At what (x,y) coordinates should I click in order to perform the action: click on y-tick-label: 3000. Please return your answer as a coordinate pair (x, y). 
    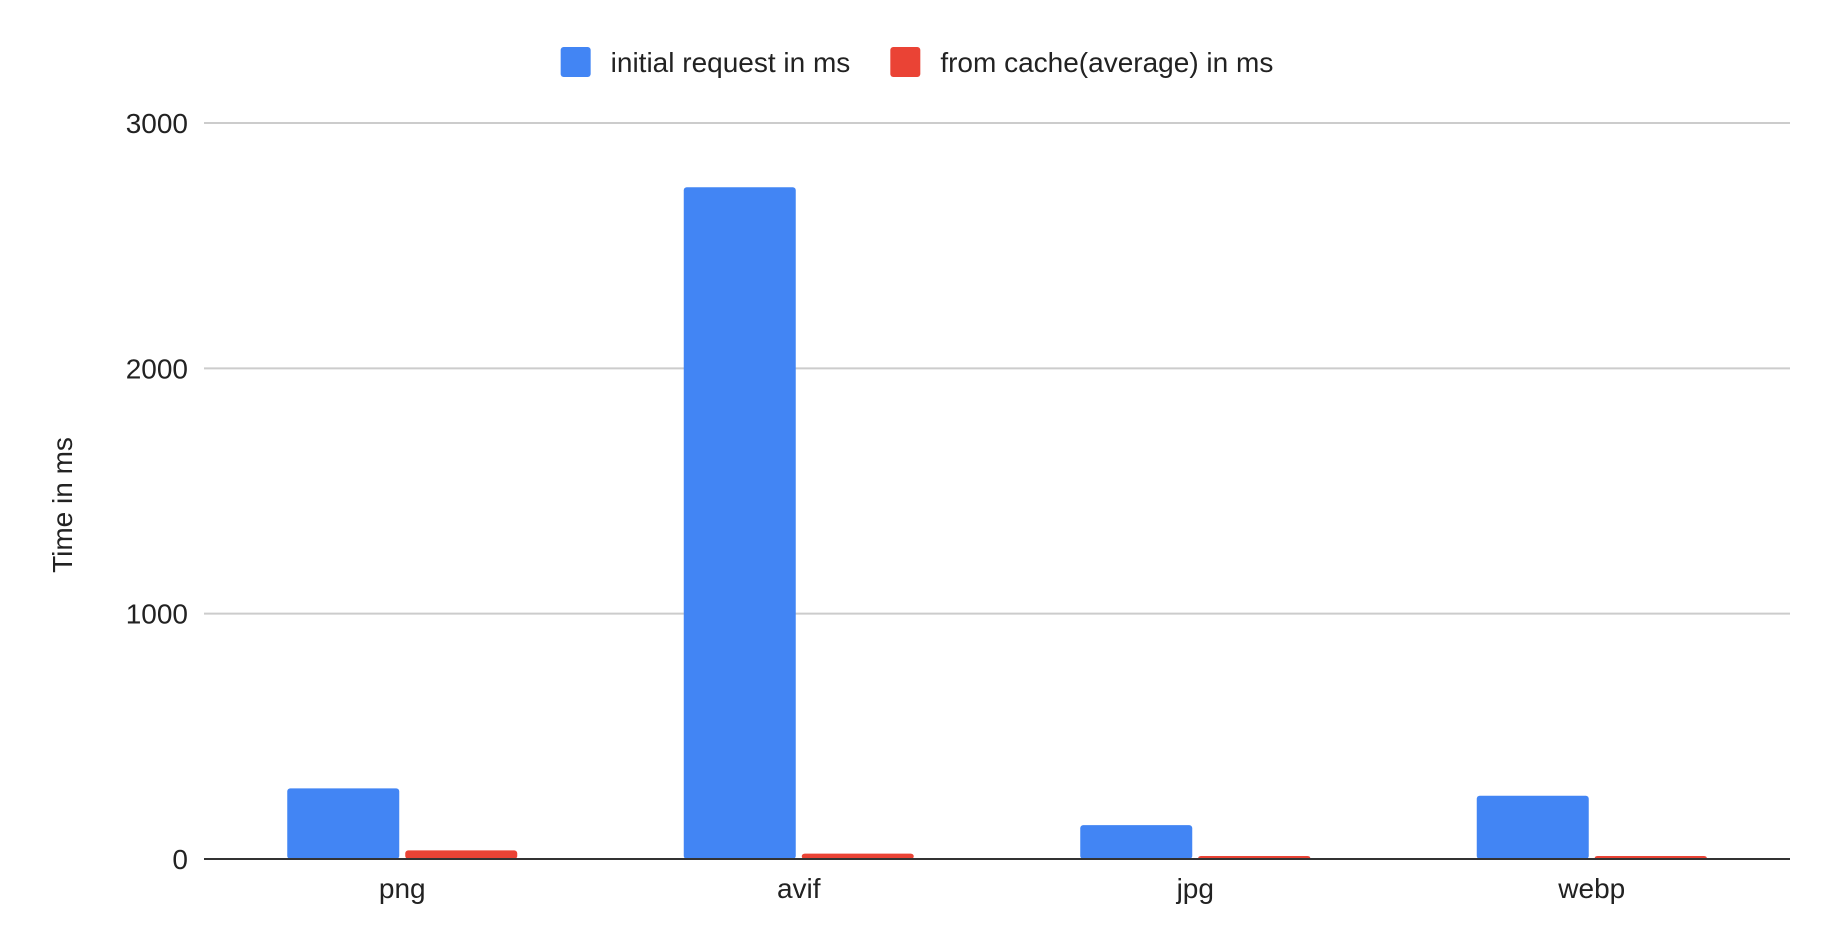
    Looking at the image, I should click on (157, 123).